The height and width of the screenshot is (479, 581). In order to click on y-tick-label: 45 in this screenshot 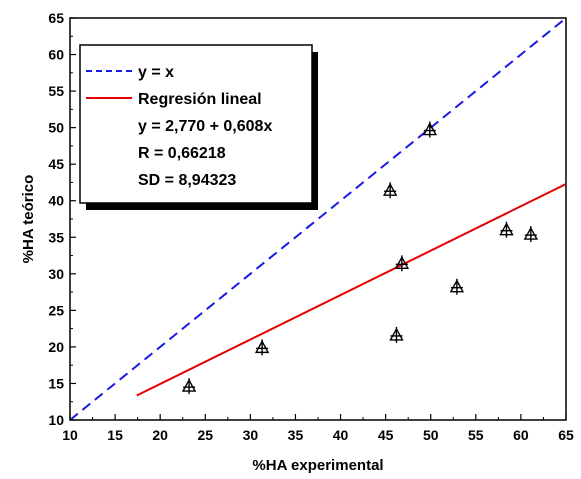, I will do `click(56, 164)`.